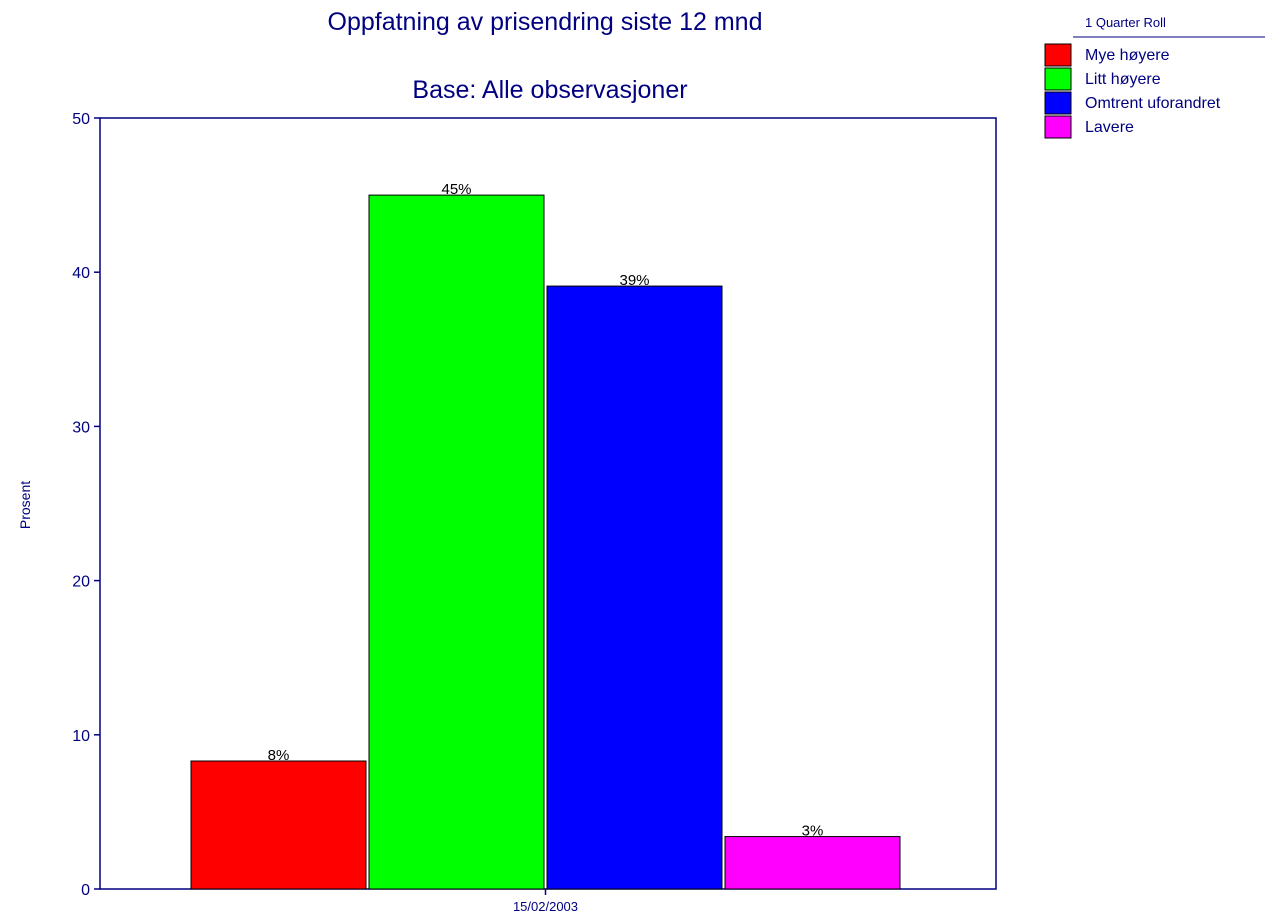 Image resolution: width=1265 pixels, height=914 pixels. I want to click on data-label-3: 39%, so click(634, 280).